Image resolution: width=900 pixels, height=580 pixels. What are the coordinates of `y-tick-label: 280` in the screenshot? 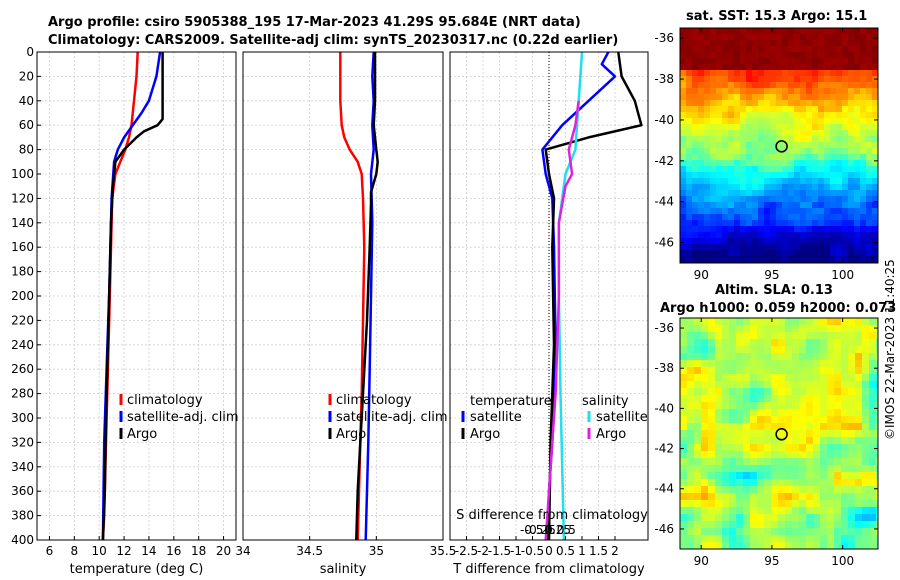 It's located at (22, 394).